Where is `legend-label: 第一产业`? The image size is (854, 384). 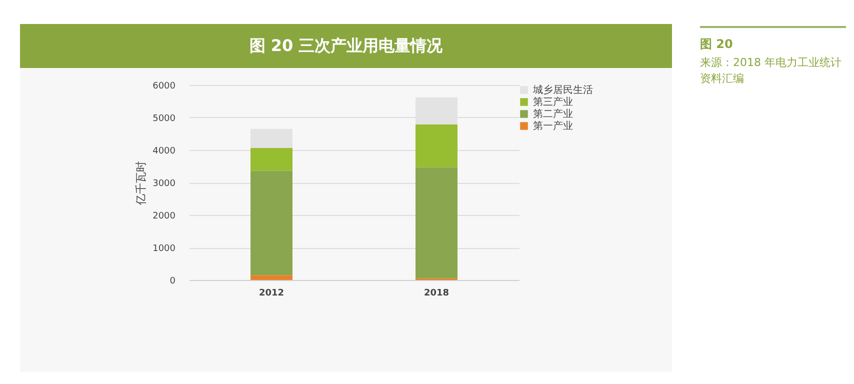 legend-label: 第一产业 is located at coordinates (553, 126).